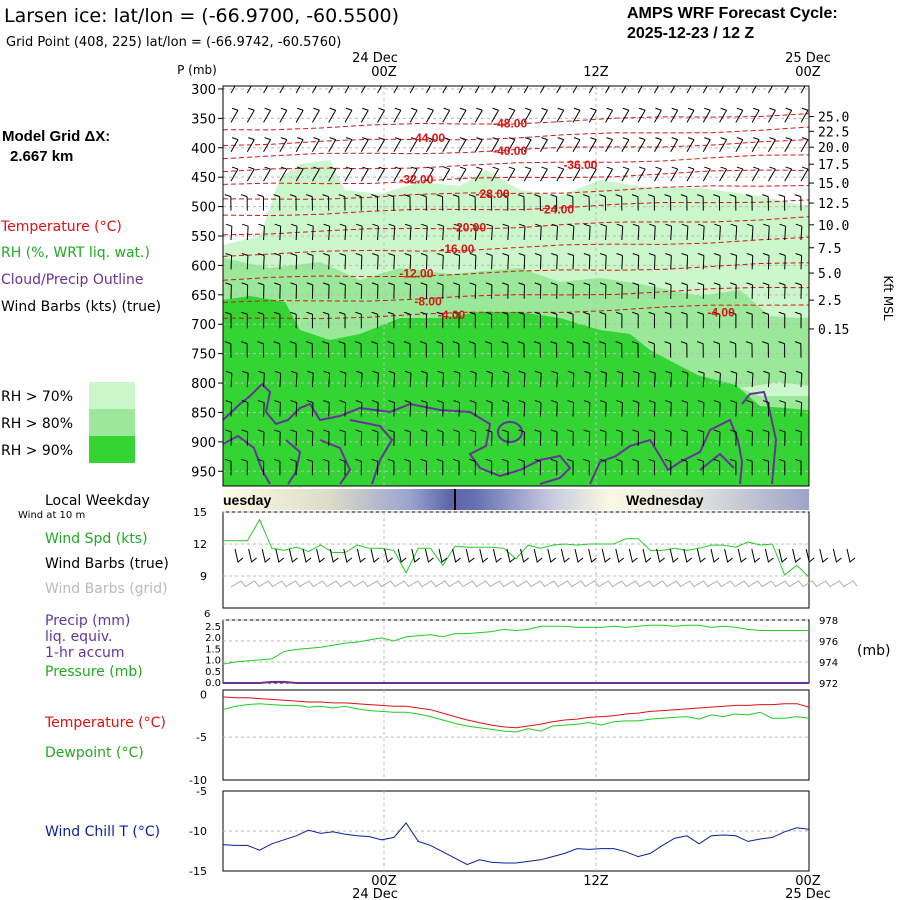 The image size is (900, 900). Describe the element at coordinates (721, 312) in the screenshot. I see `isotherm-label: -4.00` at that location.